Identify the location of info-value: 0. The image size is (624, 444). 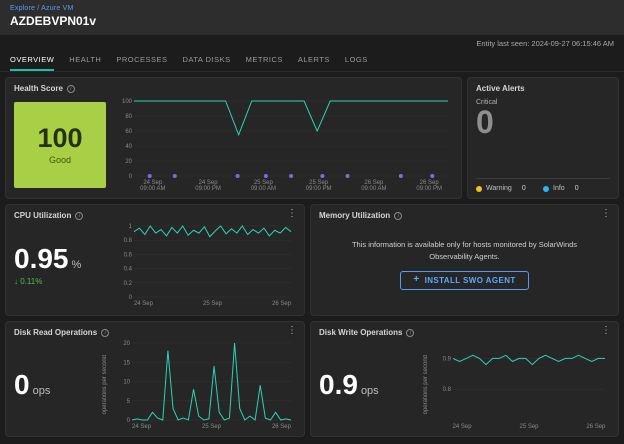
(576, 188).